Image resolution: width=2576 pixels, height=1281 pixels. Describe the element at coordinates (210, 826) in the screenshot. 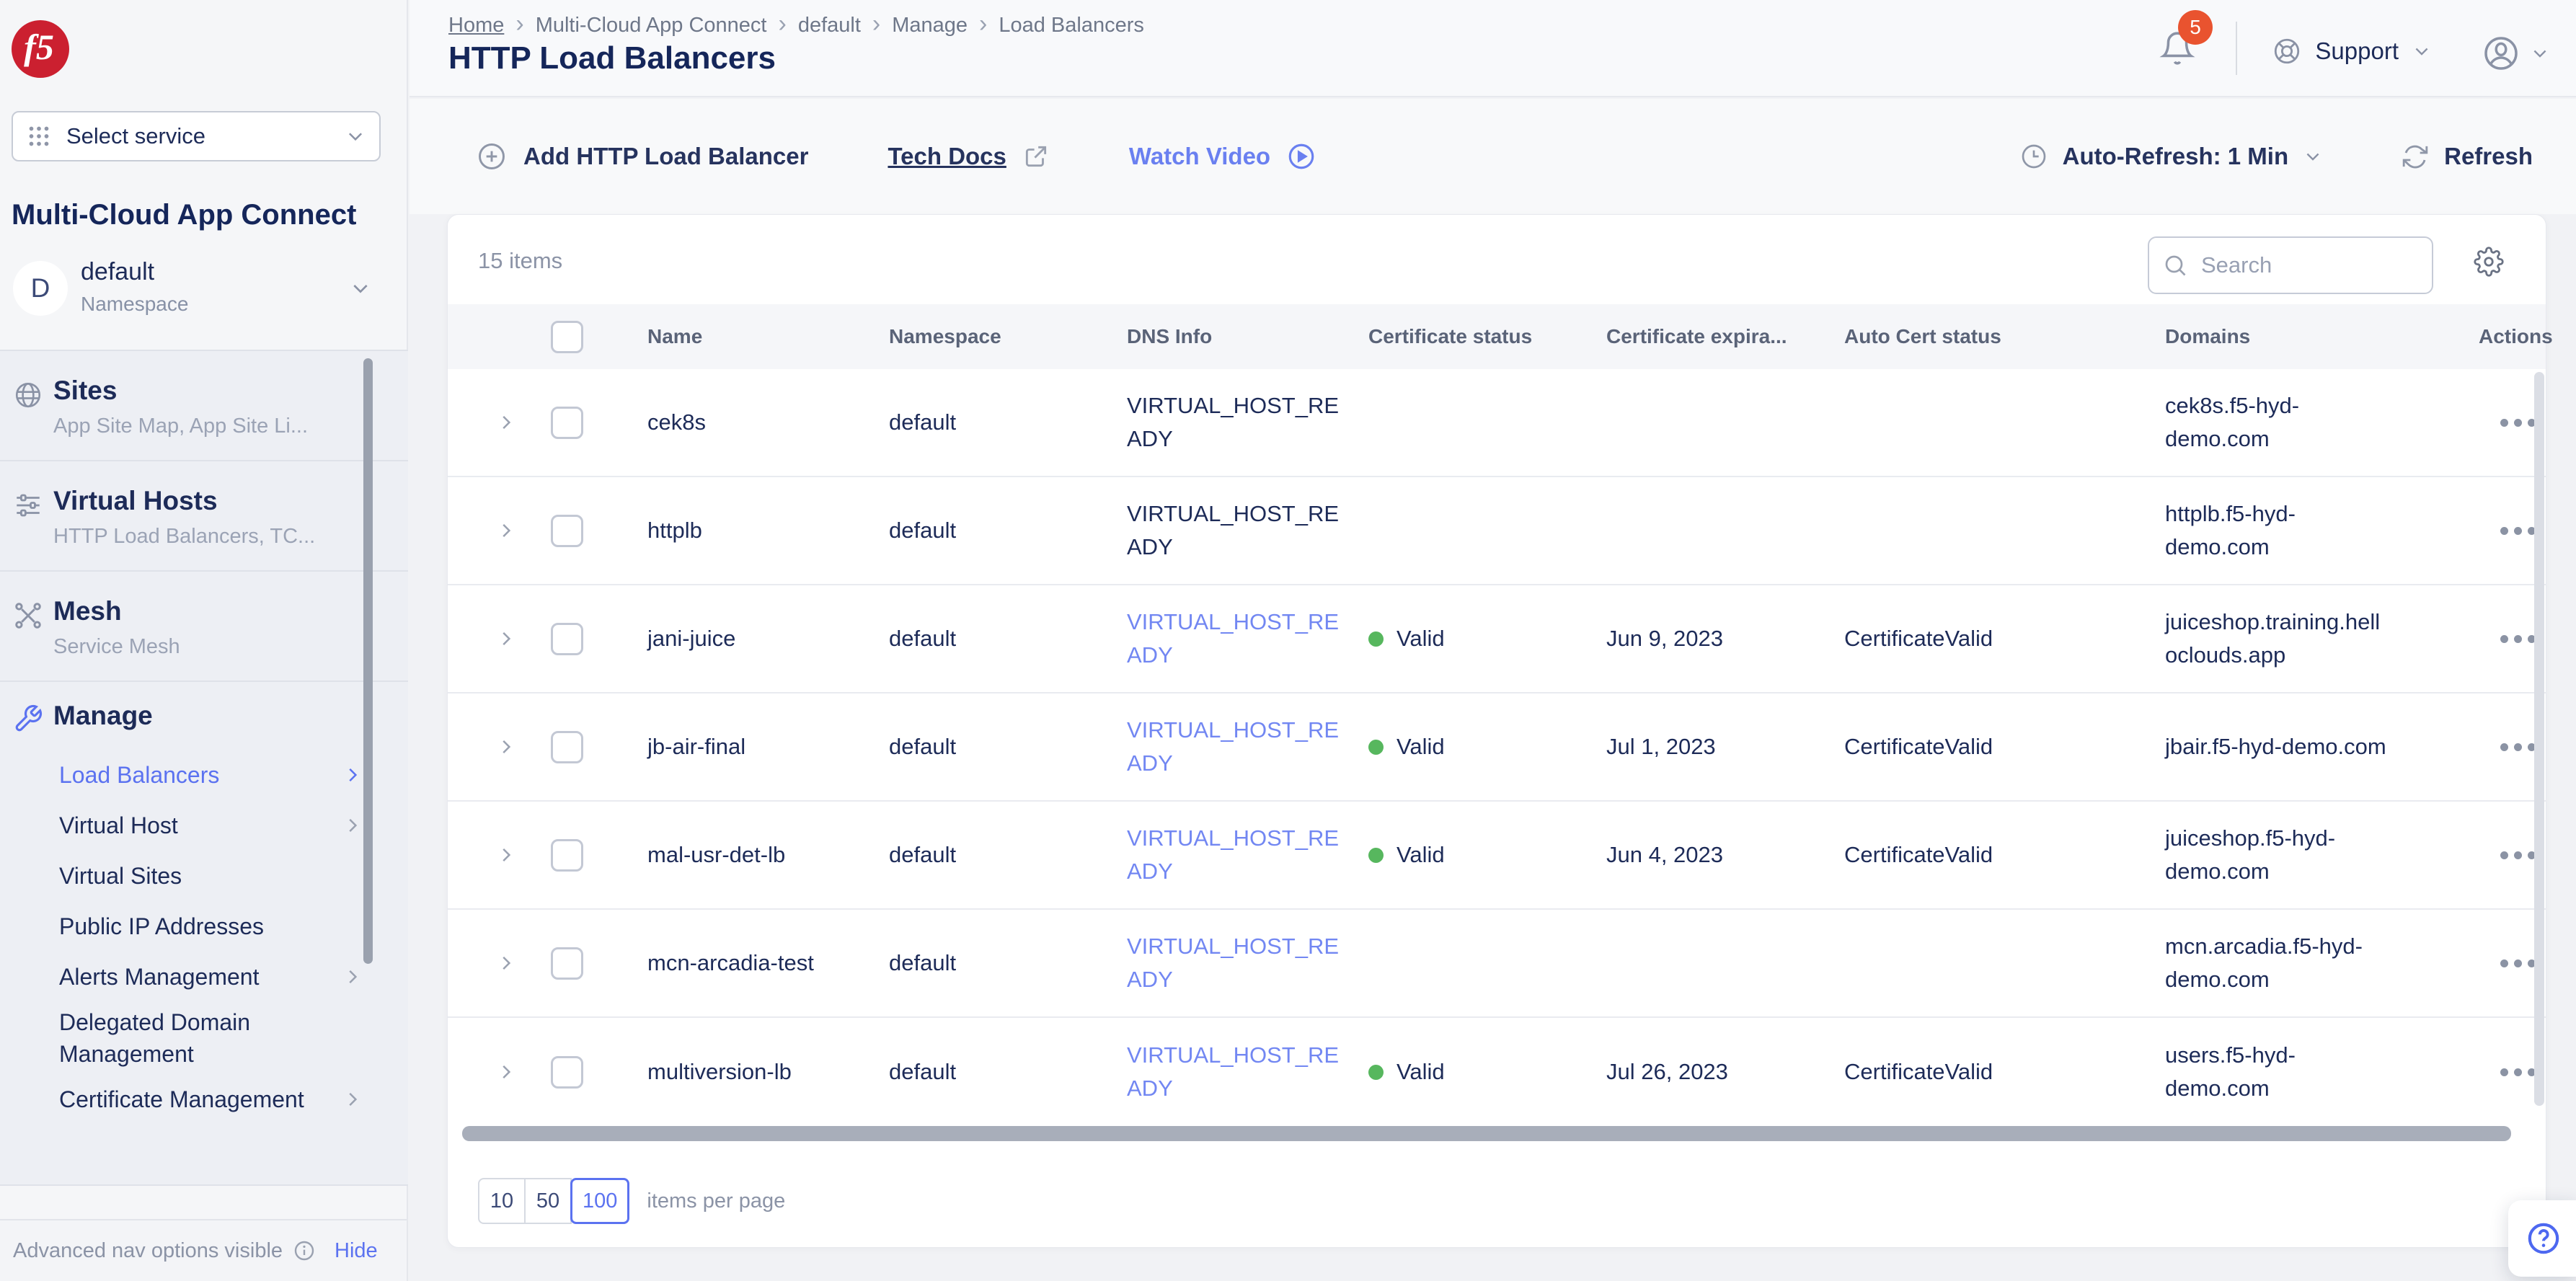

I see `sidebar-item-virtual-host: Virtual Host` at that location.